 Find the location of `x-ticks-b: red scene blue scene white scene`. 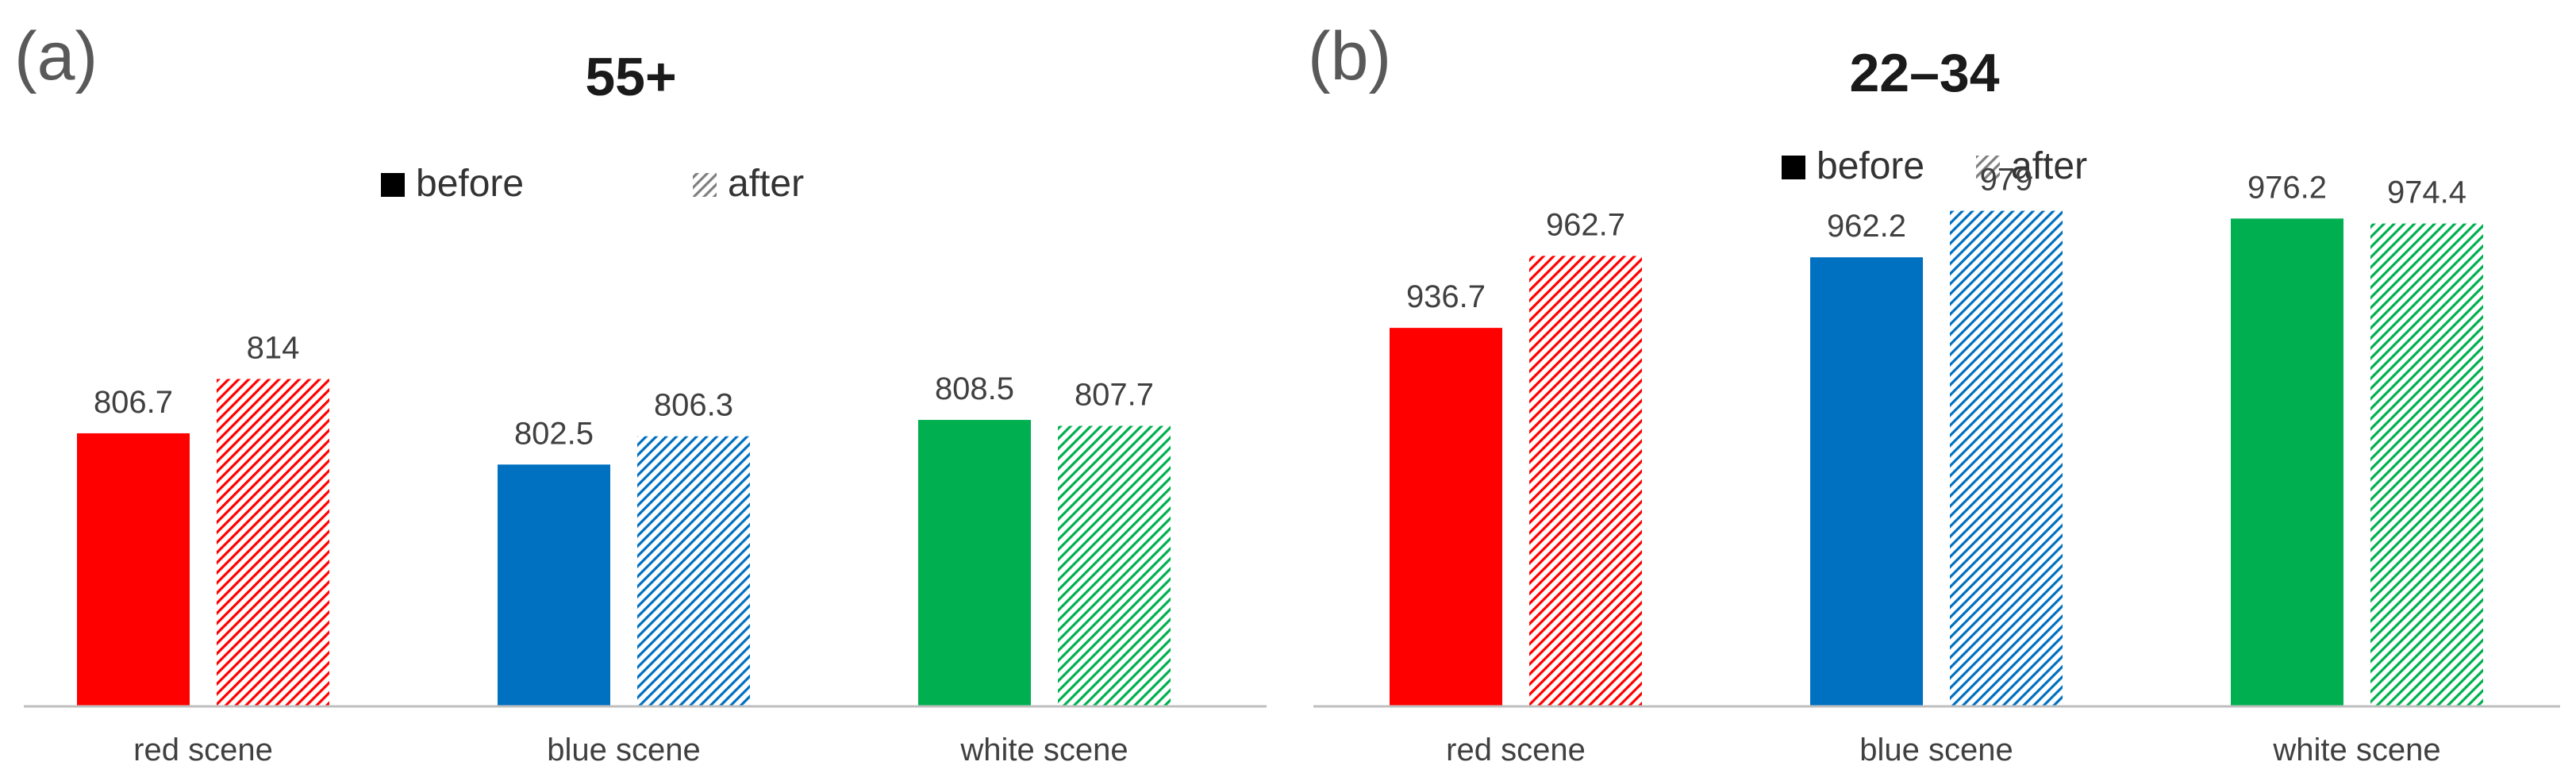

x-ticks-b: red scene blue scene white scene is located at coordinates (1943, 750).